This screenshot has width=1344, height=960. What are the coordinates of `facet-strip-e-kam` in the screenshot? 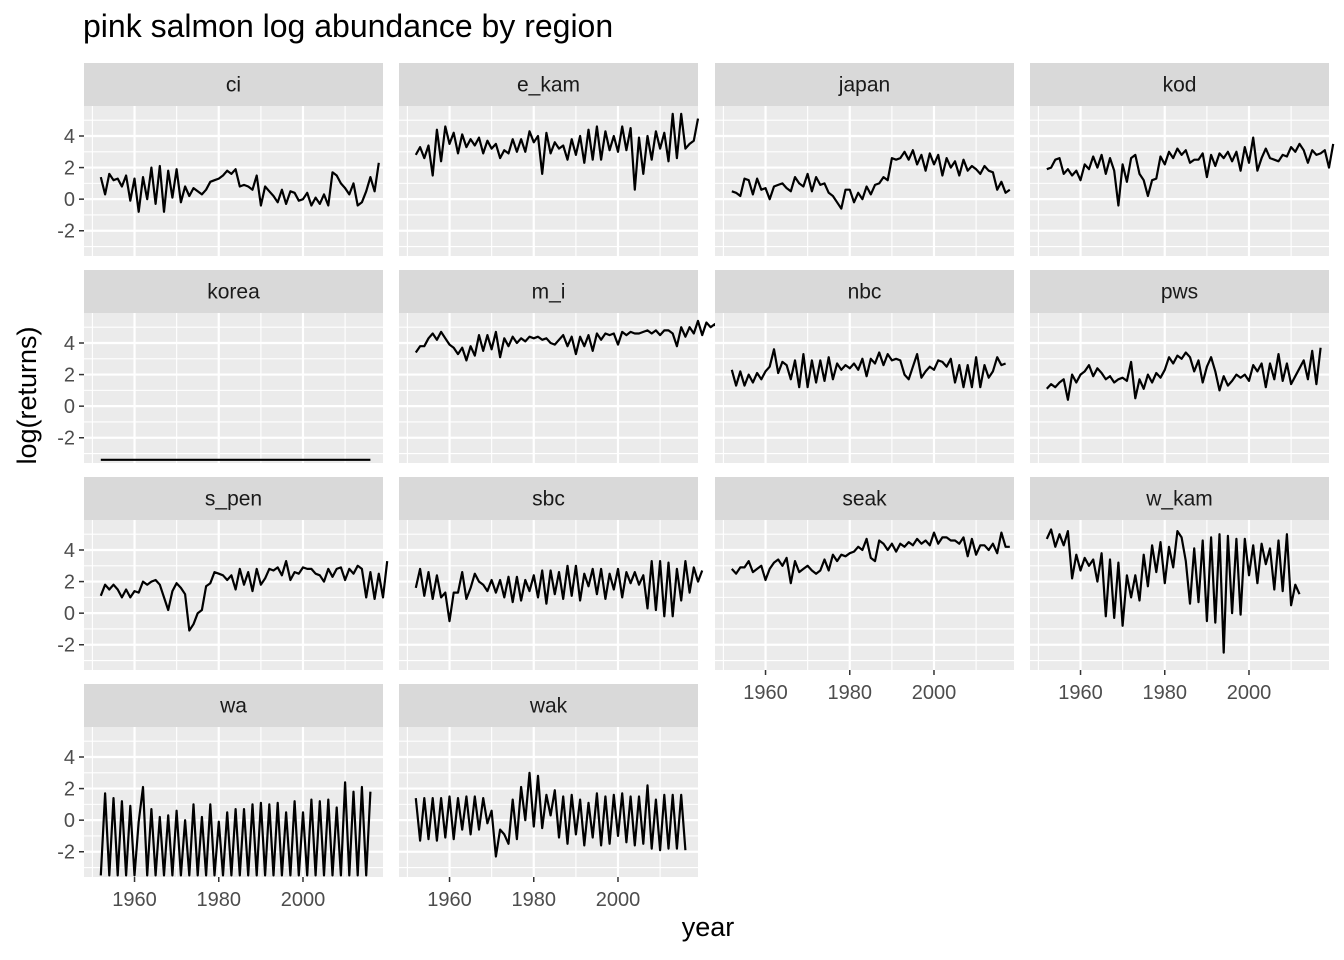 It's located at (548, 84).